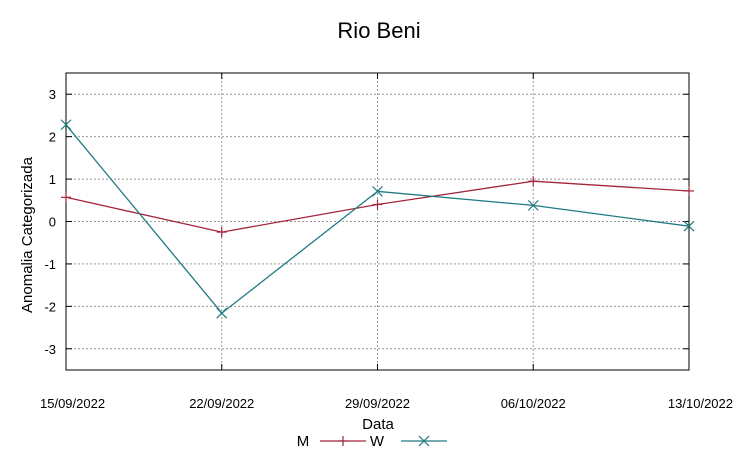  What do you see at coordinates (533, 403) in the screenshot?
I see `x-tick-label: 06/10/2022` at bounding box center [533, 403].